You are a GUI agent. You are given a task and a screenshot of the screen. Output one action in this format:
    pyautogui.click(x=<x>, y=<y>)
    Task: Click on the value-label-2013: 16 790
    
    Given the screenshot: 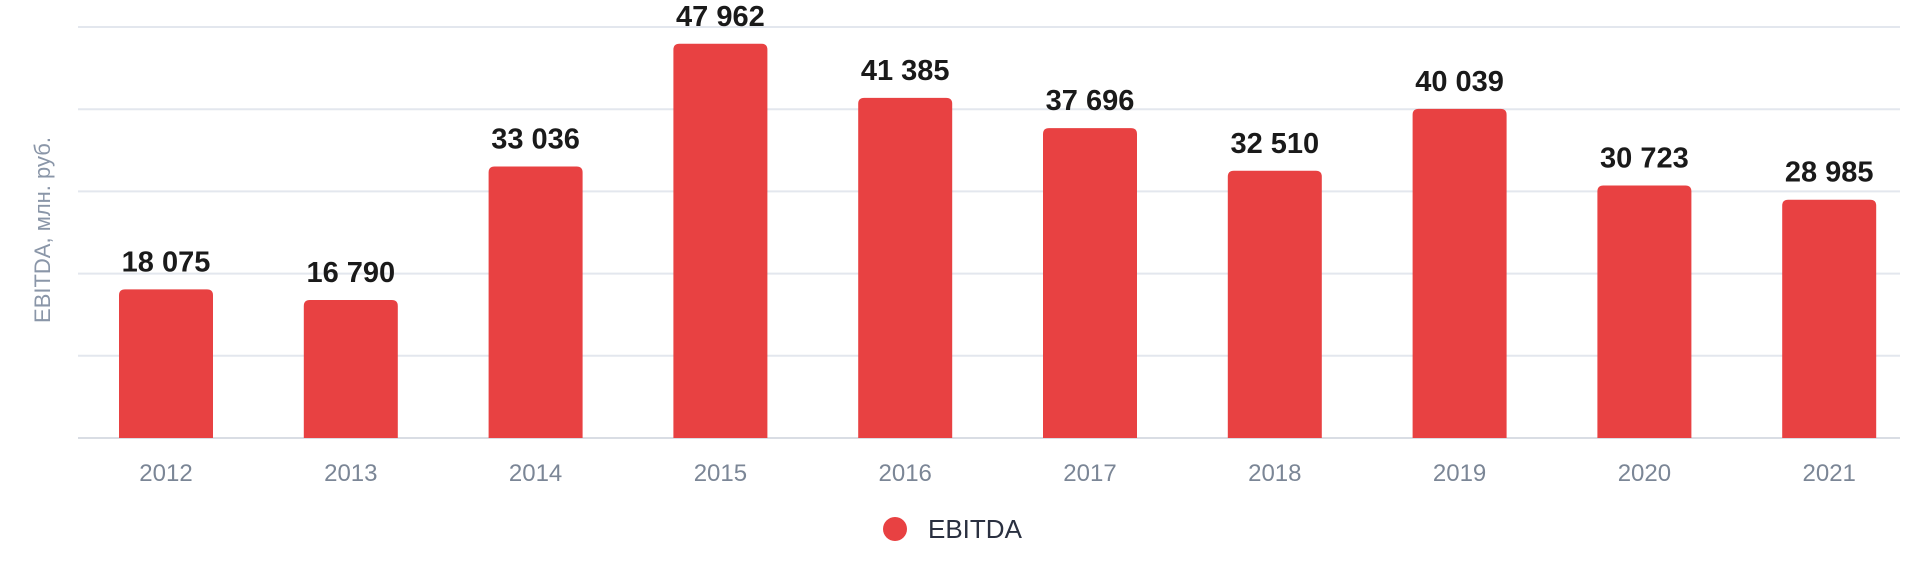 What is the action you would take?
    pyautogui.click(x=350, y=273)
    